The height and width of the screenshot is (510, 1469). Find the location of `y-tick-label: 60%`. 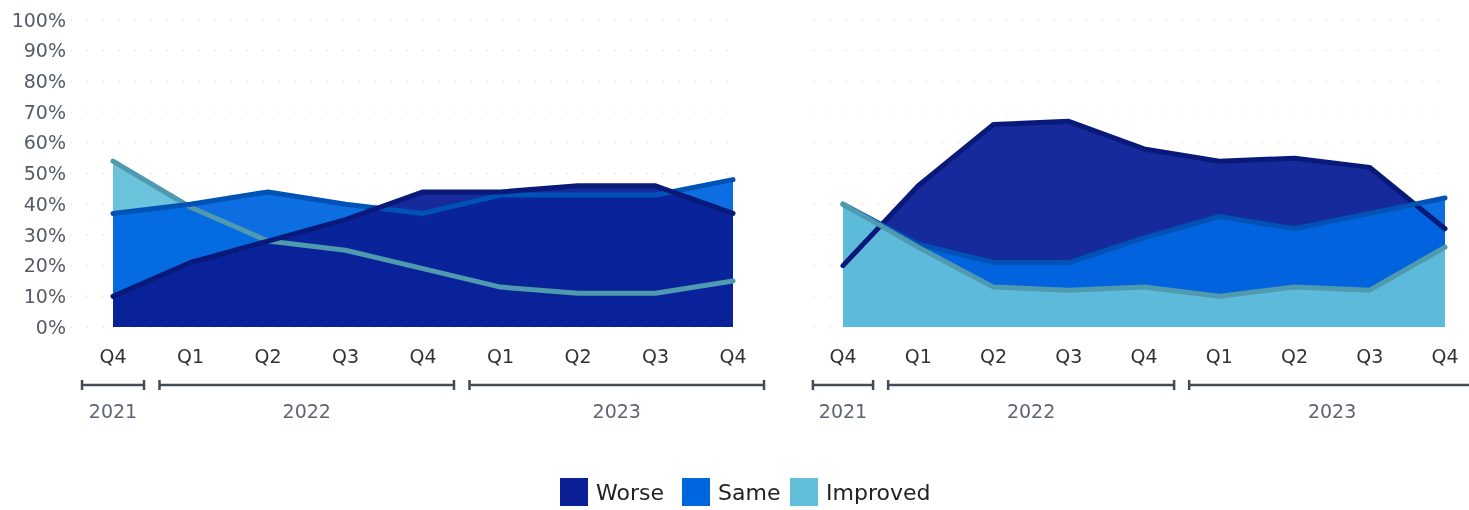

y-tick-label: 60% is located at coordinates (44, 142).